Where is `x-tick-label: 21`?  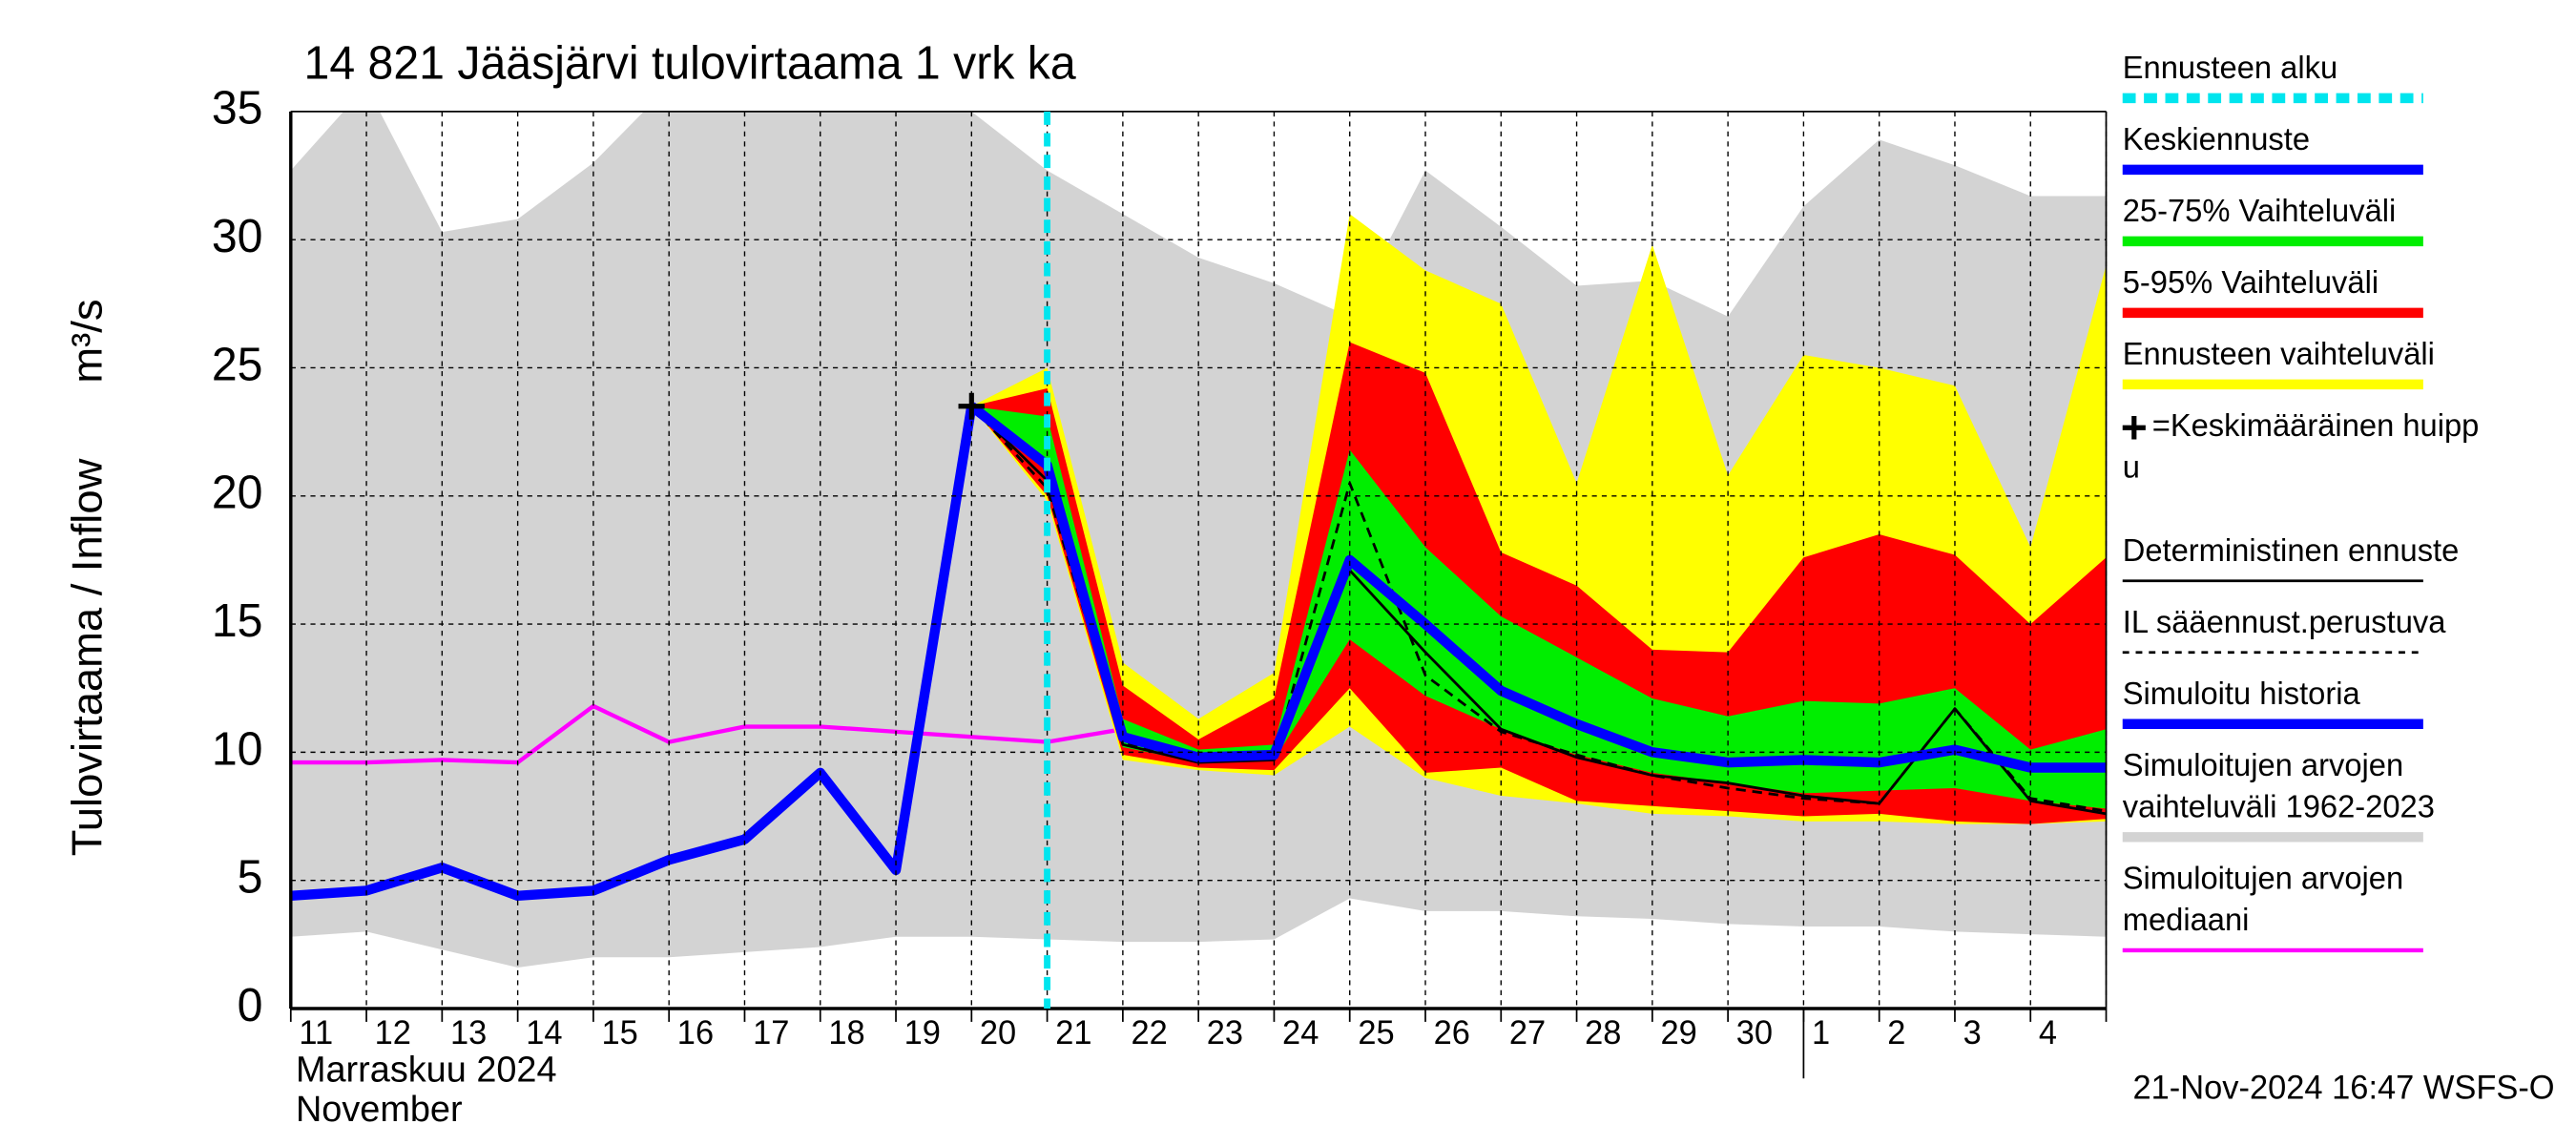
x-tick-label: 21 is located at coordinates (1073, 1033).